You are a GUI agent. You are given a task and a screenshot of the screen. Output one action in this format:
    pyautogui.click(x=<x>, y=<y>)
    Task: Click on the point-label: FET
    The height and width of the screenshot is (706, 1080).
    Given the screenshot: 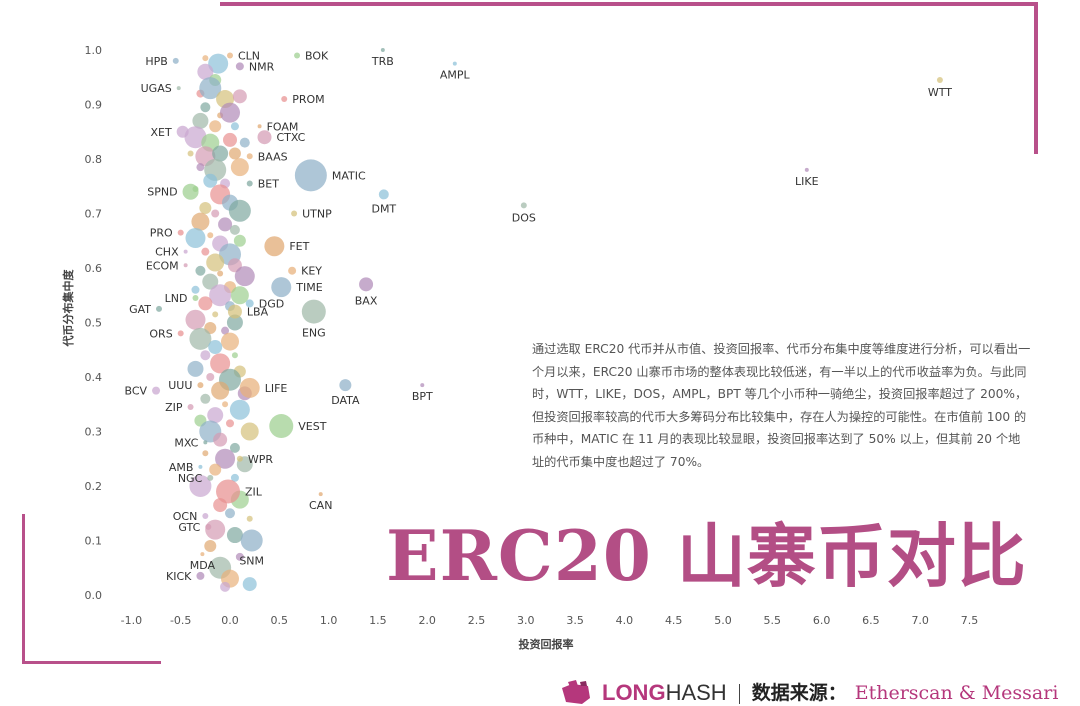 What is the action you would take?
    pyautogui.click(x=299, y=246)
    